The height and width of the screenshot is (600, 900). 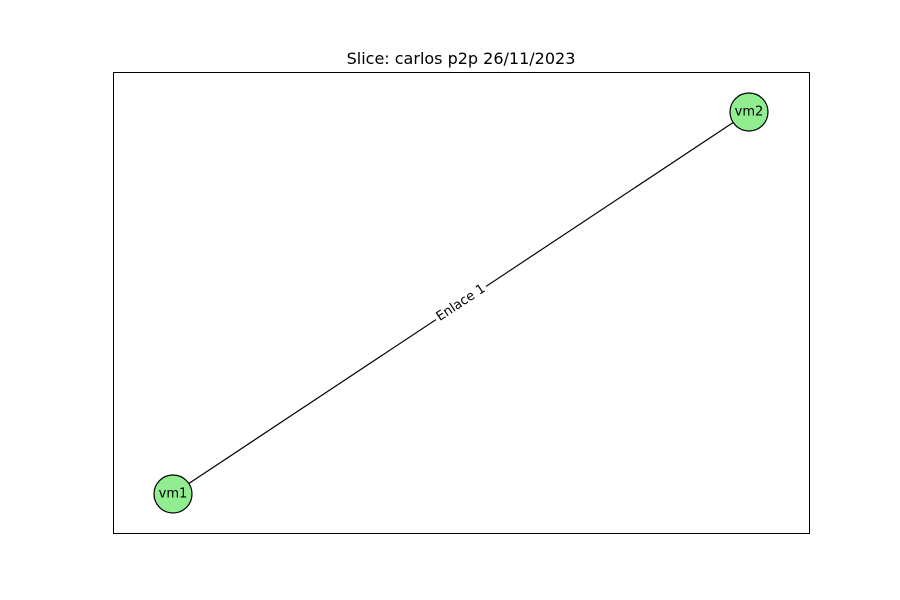 I want to click on node-label: vm2, so click(x=749, y=112).